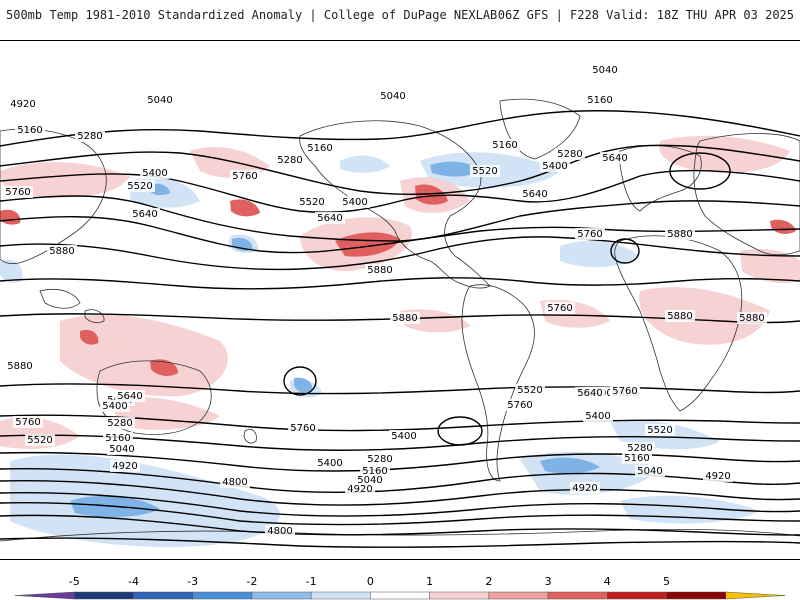 This screenshot has height=600, width=800. I want to click on contour-5040-south, so click(400, 514).